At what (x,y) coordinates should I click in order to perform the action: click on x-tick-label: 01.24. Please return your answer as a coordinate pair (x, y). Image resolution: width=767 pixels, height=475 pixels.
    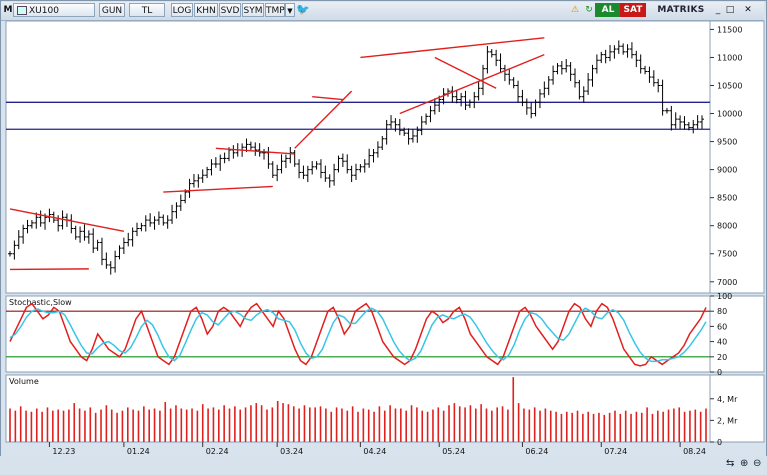
    Looking at the image, I should click on (138, 451).